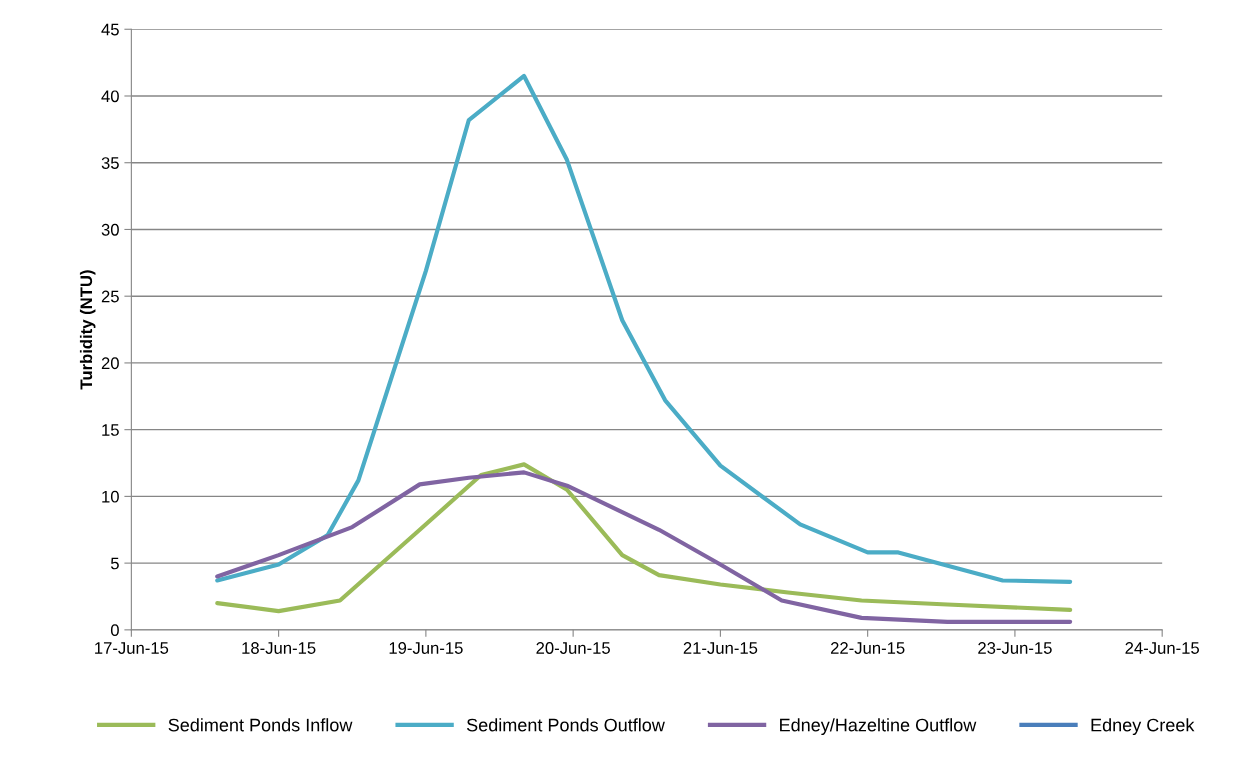 The width and height of the screenshot is (1251, 770). I want to click on y-tick-label: 40, so click(110, 96).